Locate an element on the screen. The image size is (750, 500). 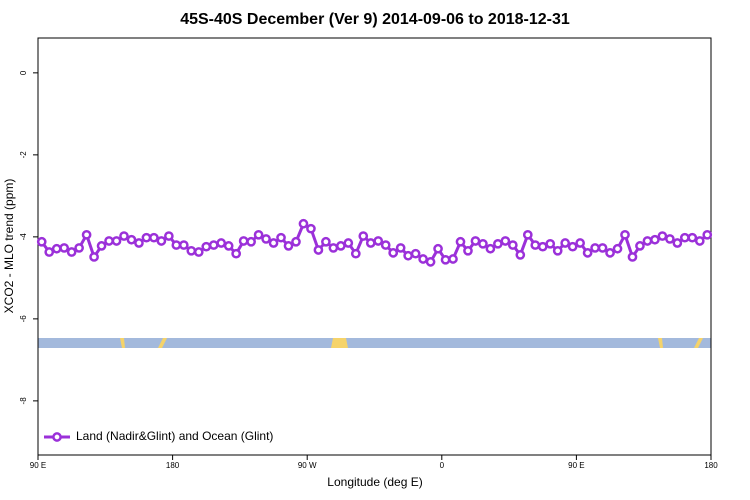
y-tick-label: -8 is located at coordinates (23, 401).